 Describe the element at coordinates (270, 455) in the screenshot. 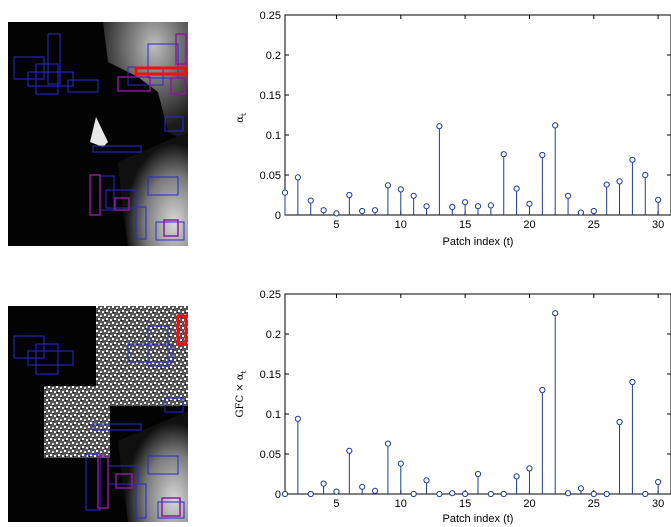

I see `y-tick-label: 0.05` at that location.